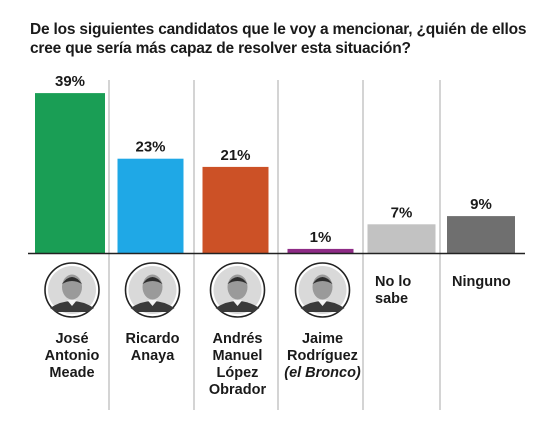 This screenshot has height=440, width=548. Describe the element at coordinates (237, 290) in the screenshot. I see `portrait-icon-lopez-obrador` at that location.